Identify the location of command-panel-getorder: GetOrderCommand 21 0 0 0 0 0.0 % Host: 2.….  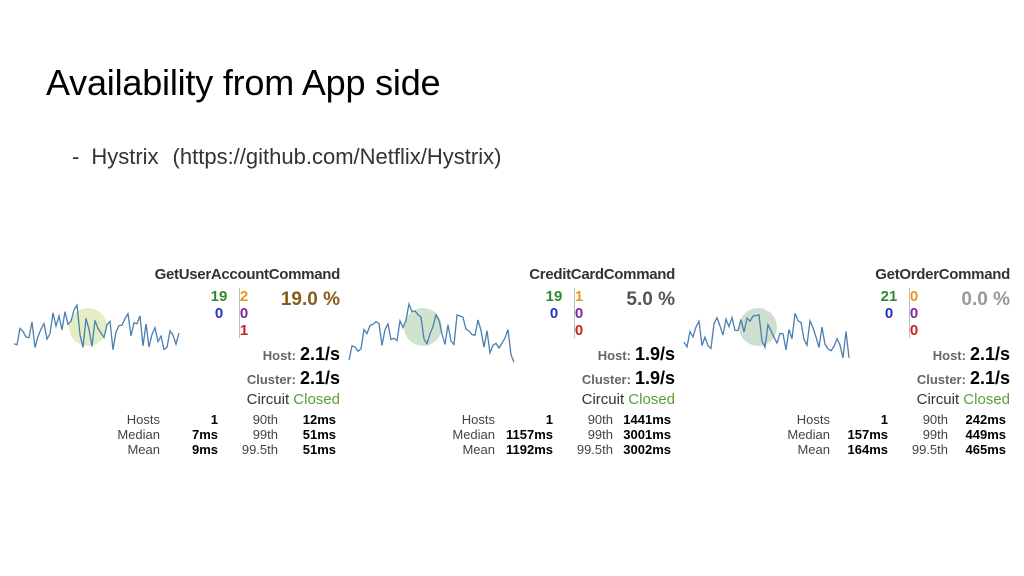
(845, 367).